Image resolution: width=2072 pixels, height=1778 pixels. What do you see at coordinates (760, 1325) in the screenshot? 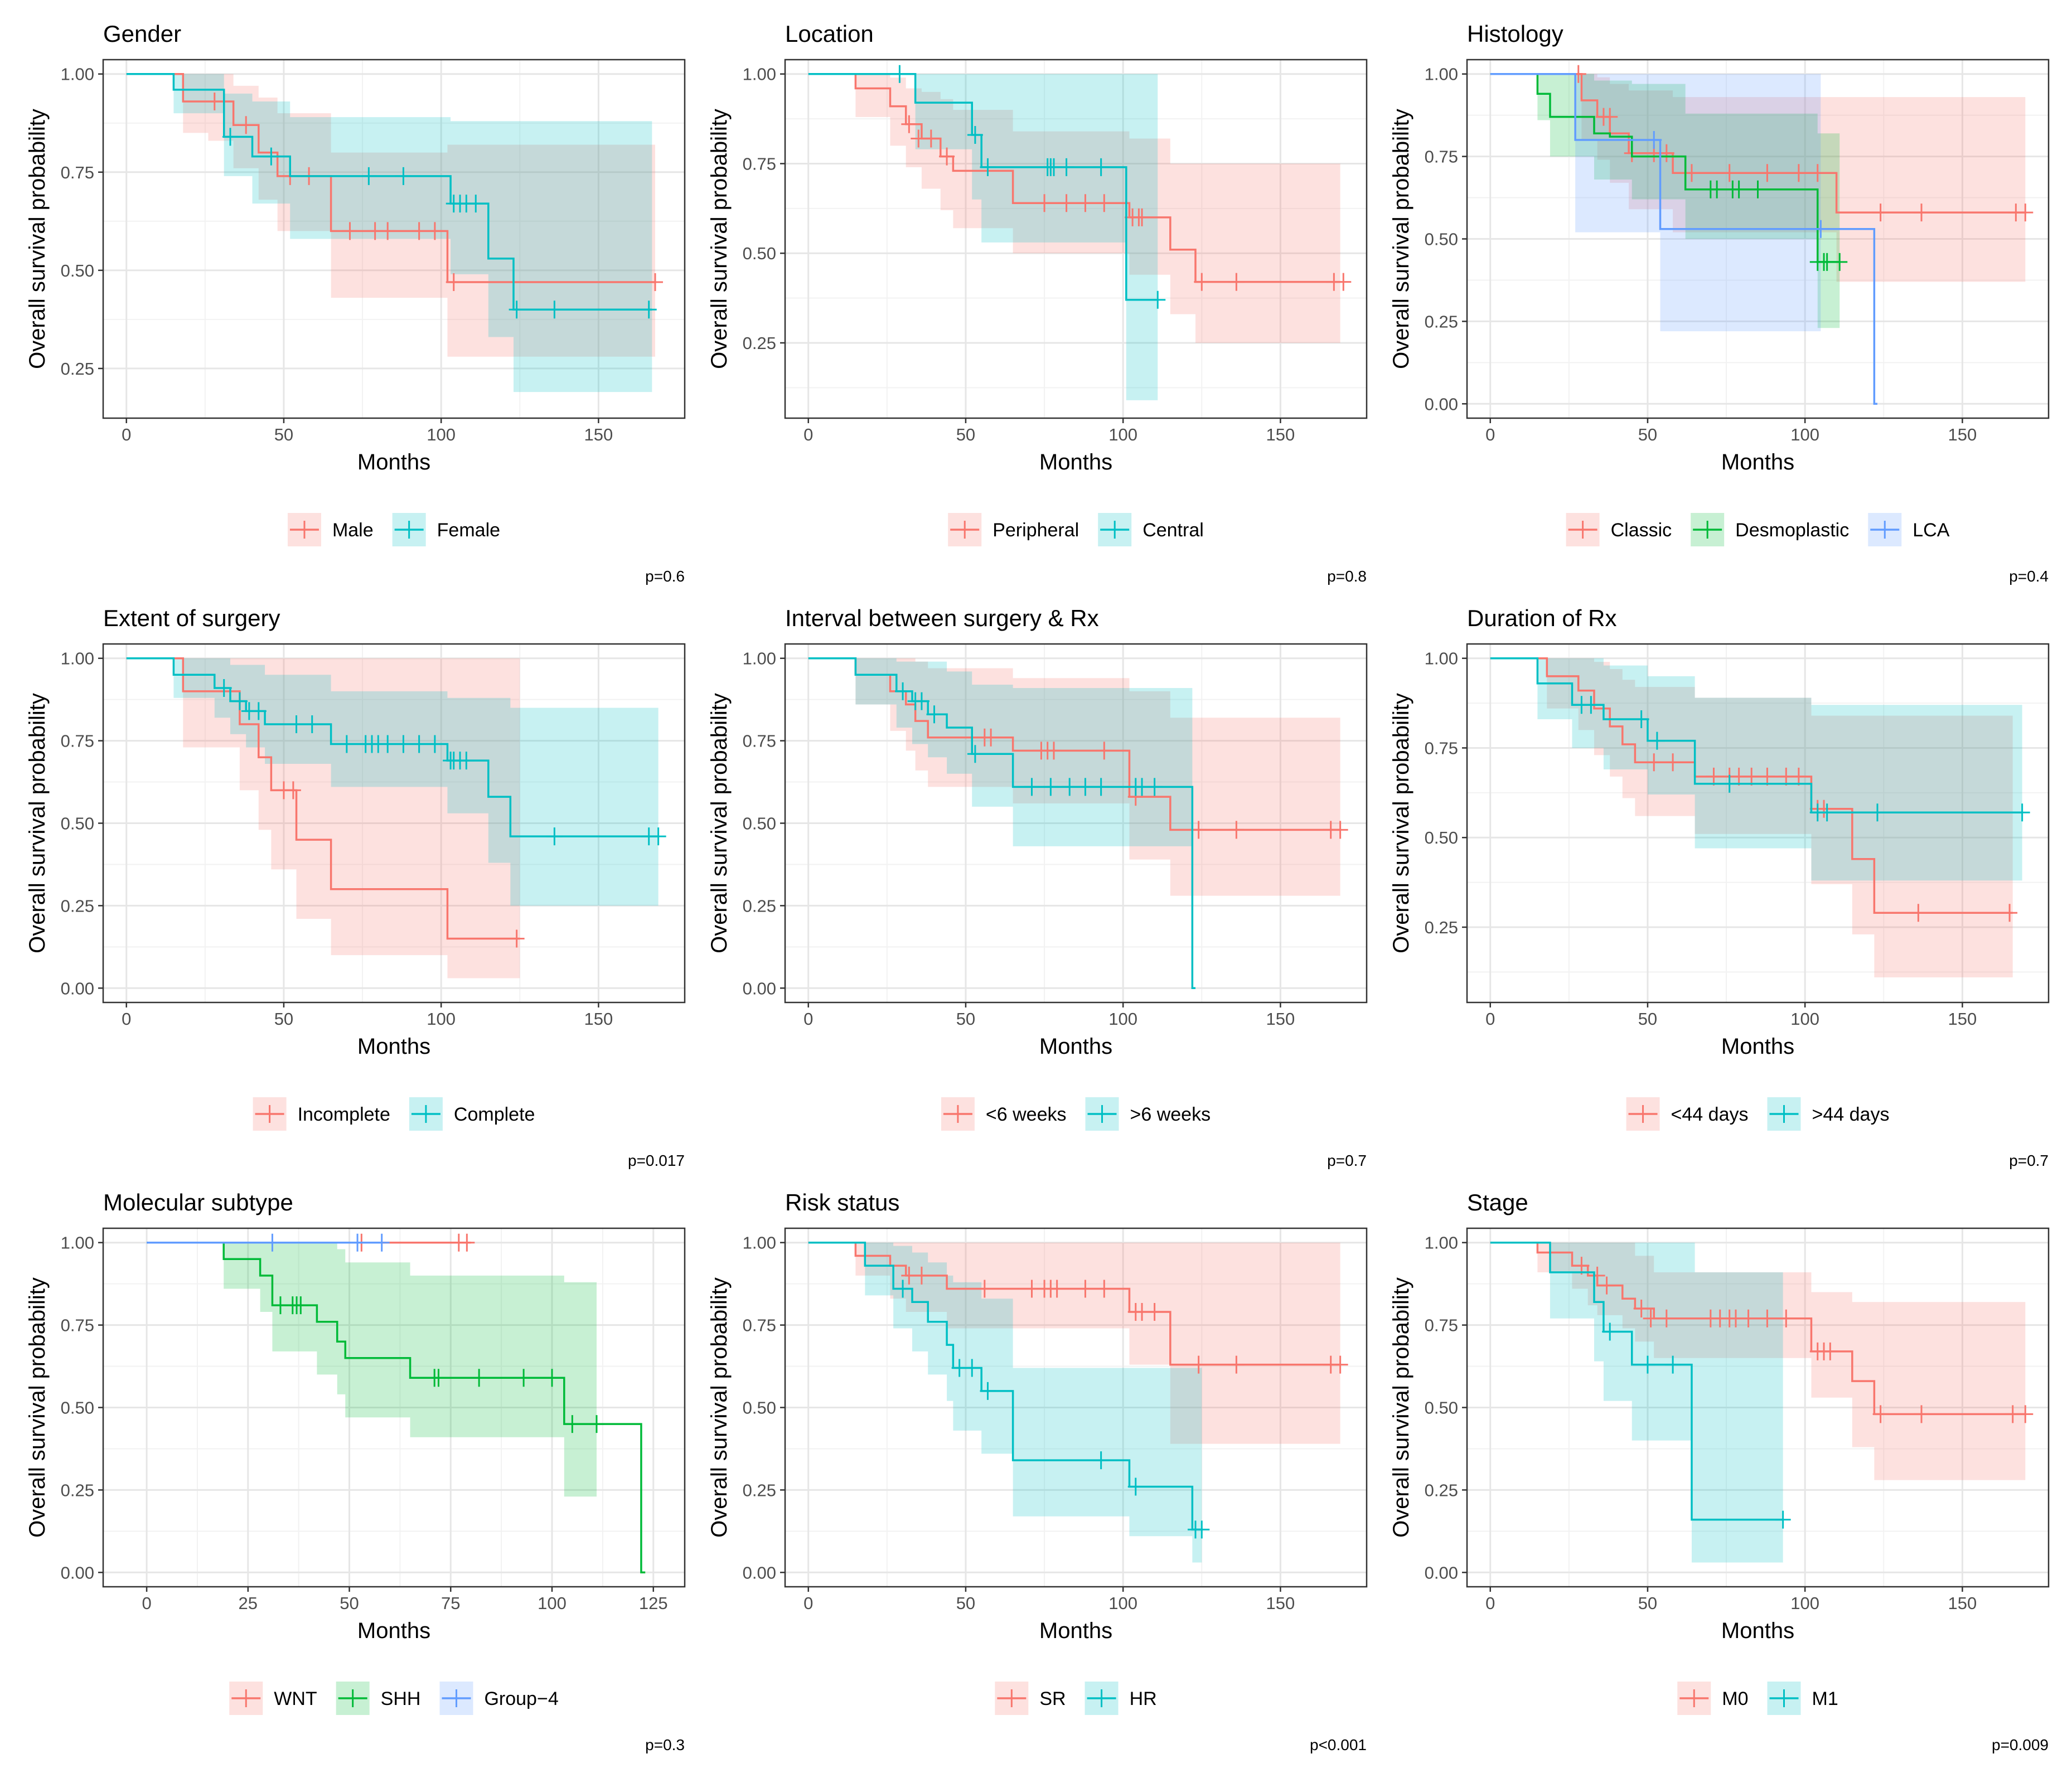
I see `y-tick-label: 0.75` at bounding box center [760, 1325].